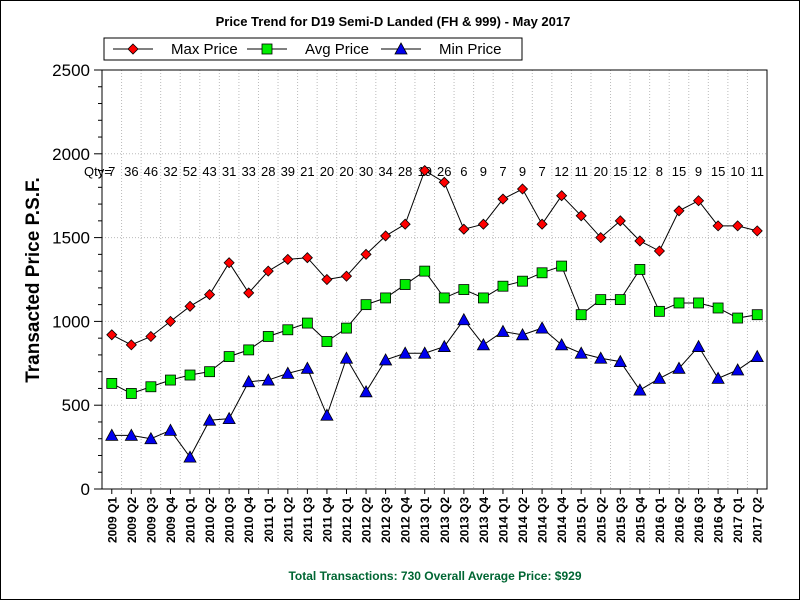 This screenshot has height=600, width=800. What do you see at coordinates (601, 520) in the screenshot?
I see `x-tick-label: 2015 Q2` at bounding box center [601, 520].